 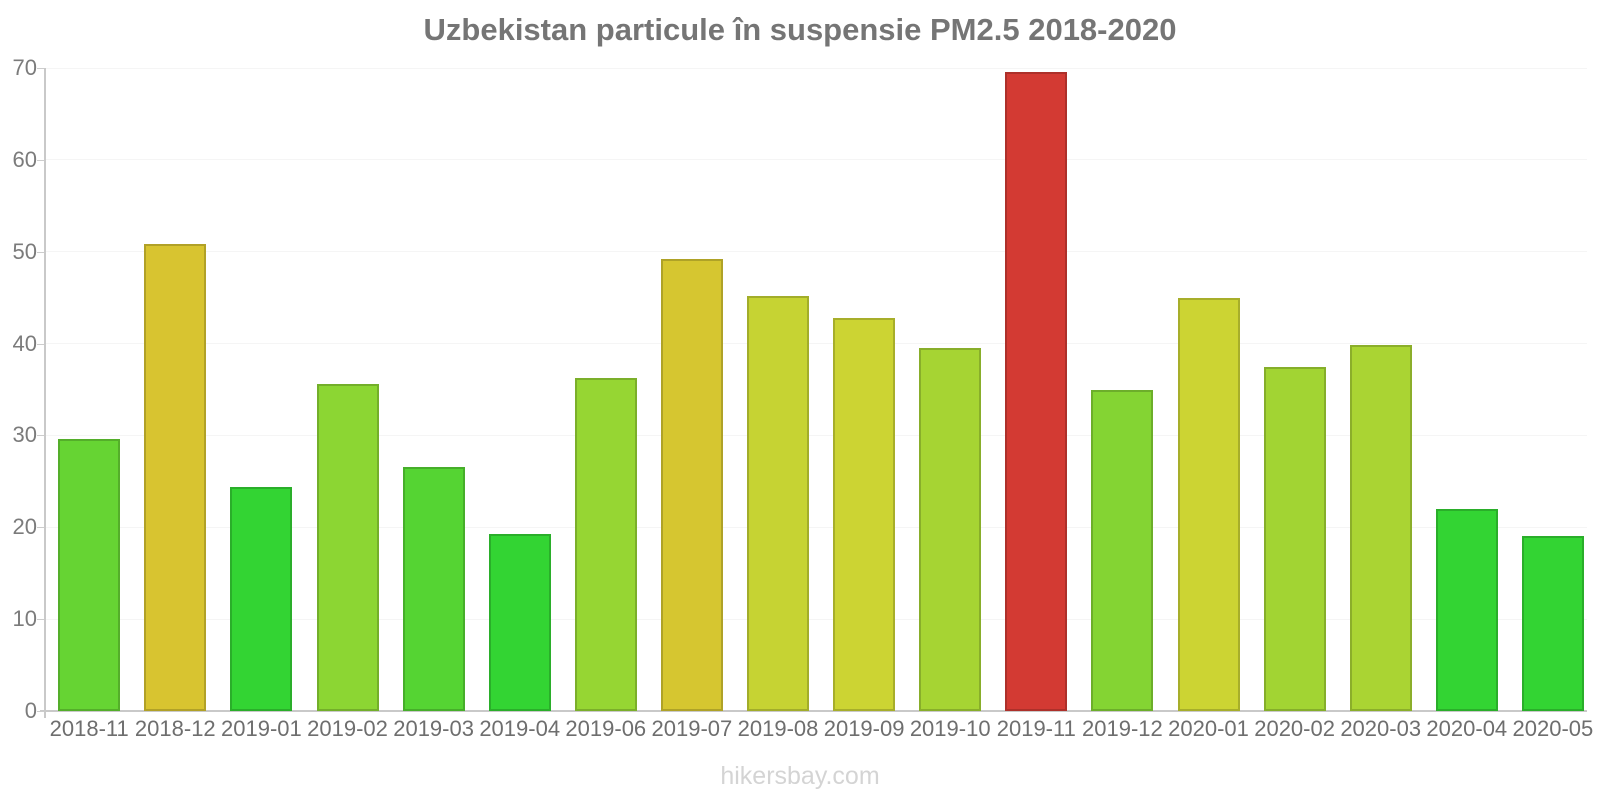 What do you see at coordinates (175, 728) in the screenshot?
I see `x-tick-label: 2018-12` at bounding box center [175, 728].